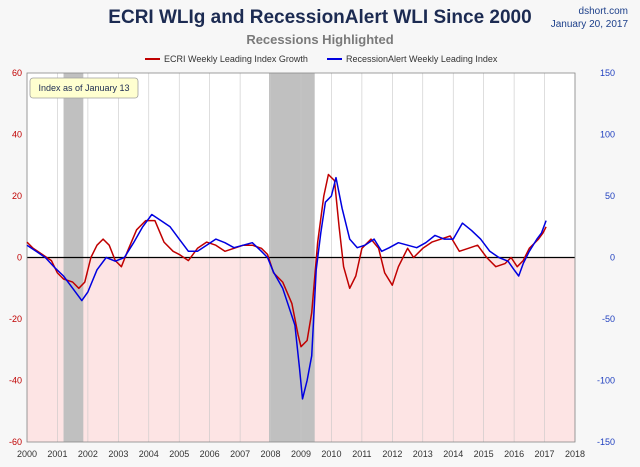 Image resolution: width=640 pixels, height=467 pixels. Describe the element at coordinates (607, 73) in the screenshot. I see `y-right-tick-0: 150` at that location.